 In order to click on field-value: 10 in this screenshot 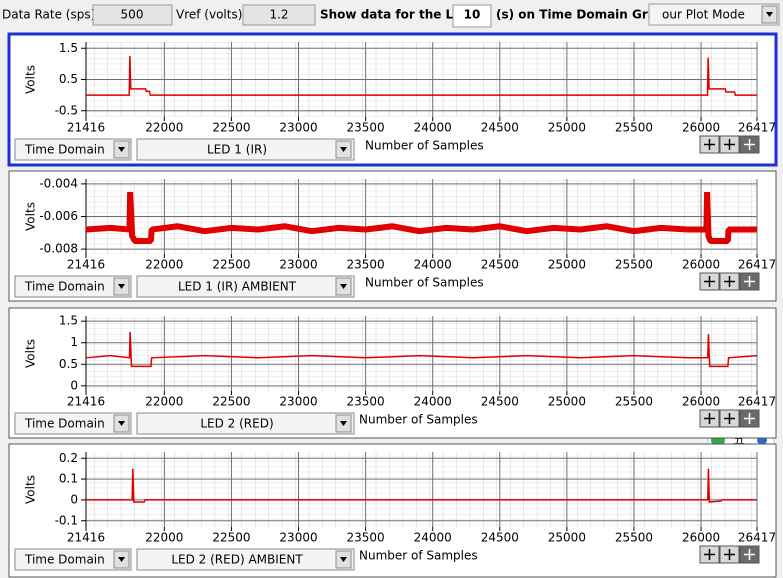, I will do `click(472, 15)`.